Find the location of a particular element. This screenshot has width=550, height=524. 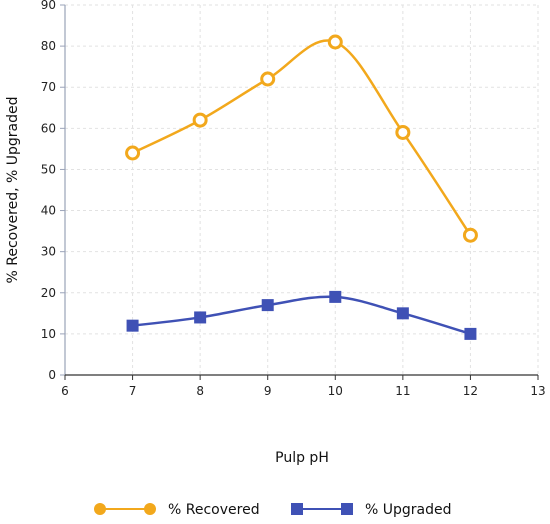

y-tick-label: 30 is located at coordinates (48, 252).